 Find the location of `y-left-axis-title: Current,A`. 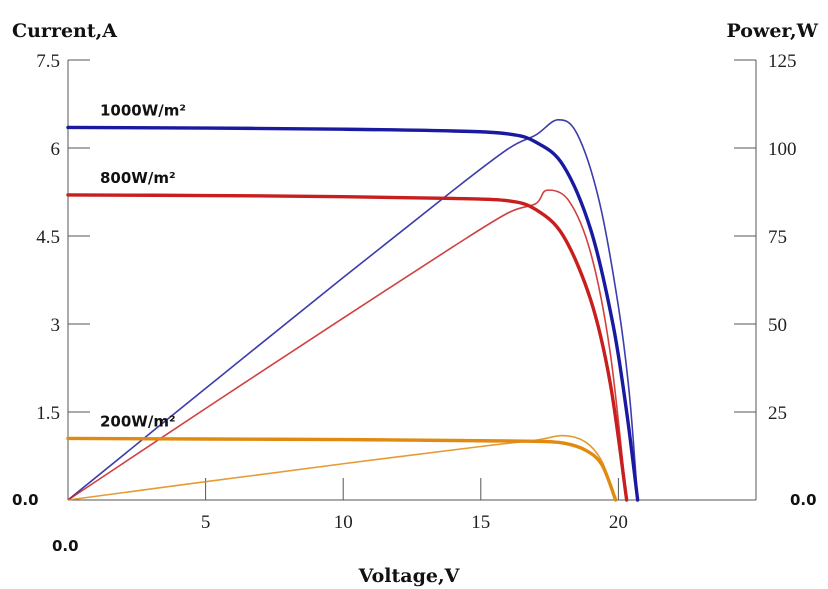

y-left-axis-title: Current,A is located at coordinates (64, 31).